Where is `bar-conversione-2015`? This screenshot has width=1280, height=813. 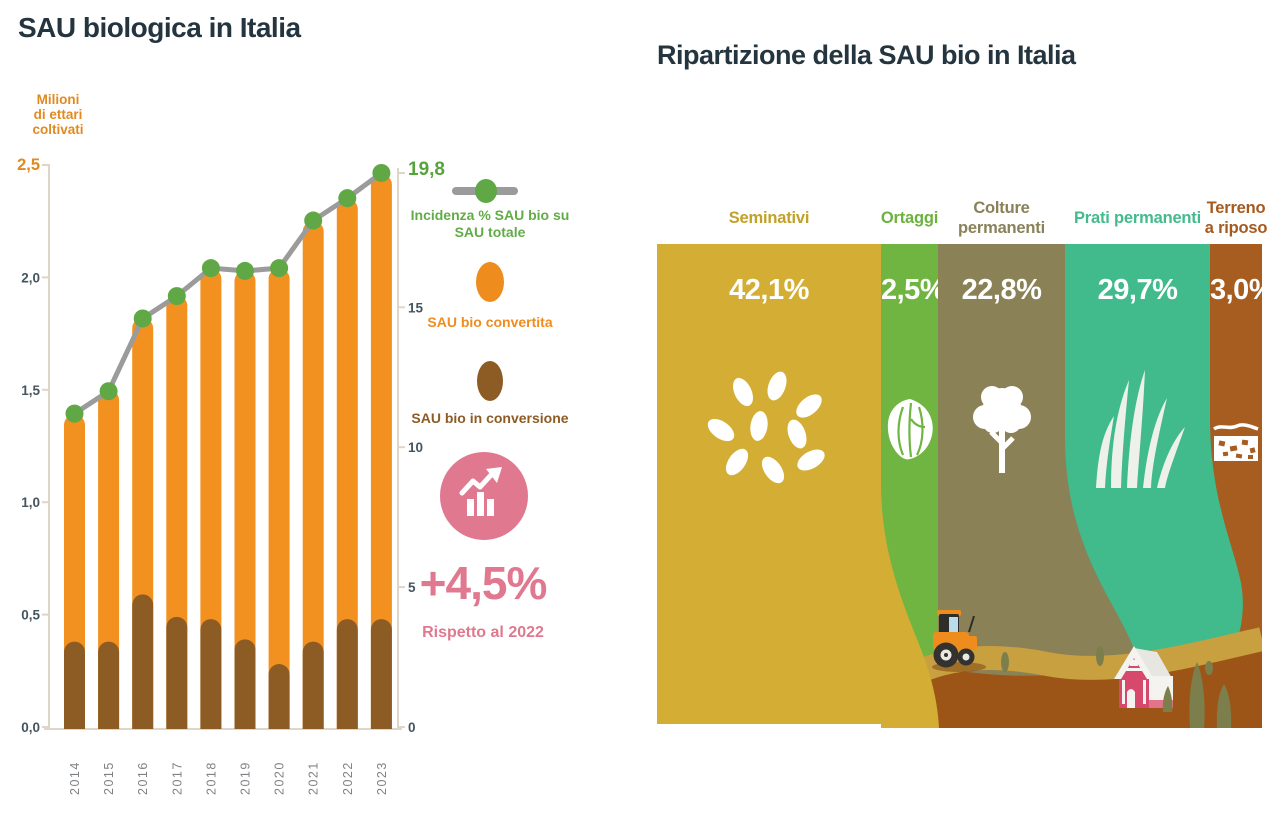
bar-conversione-2015 is located at coordinates (109, 685).